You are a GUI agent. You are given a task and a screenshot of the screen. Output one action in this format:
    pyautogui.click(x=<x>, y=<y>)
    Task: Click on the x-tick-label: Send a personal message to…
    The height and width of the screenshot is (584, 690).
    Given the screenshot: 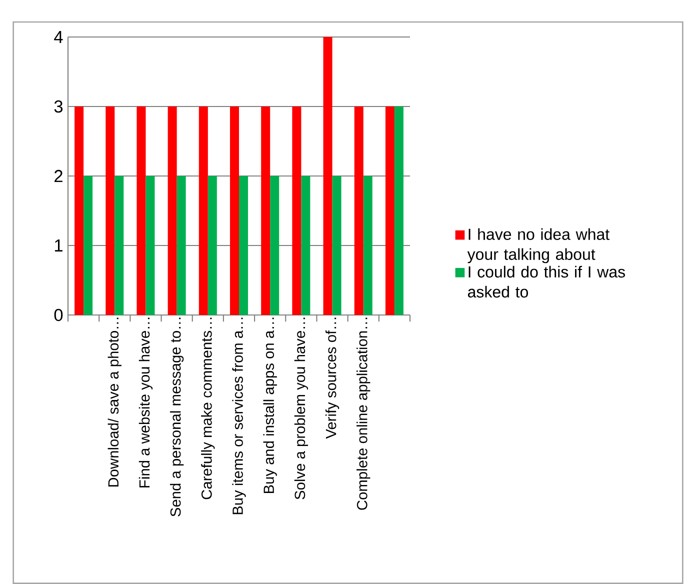 What is the action you would take?
    pyautogui.click(x=177, y=417)
    